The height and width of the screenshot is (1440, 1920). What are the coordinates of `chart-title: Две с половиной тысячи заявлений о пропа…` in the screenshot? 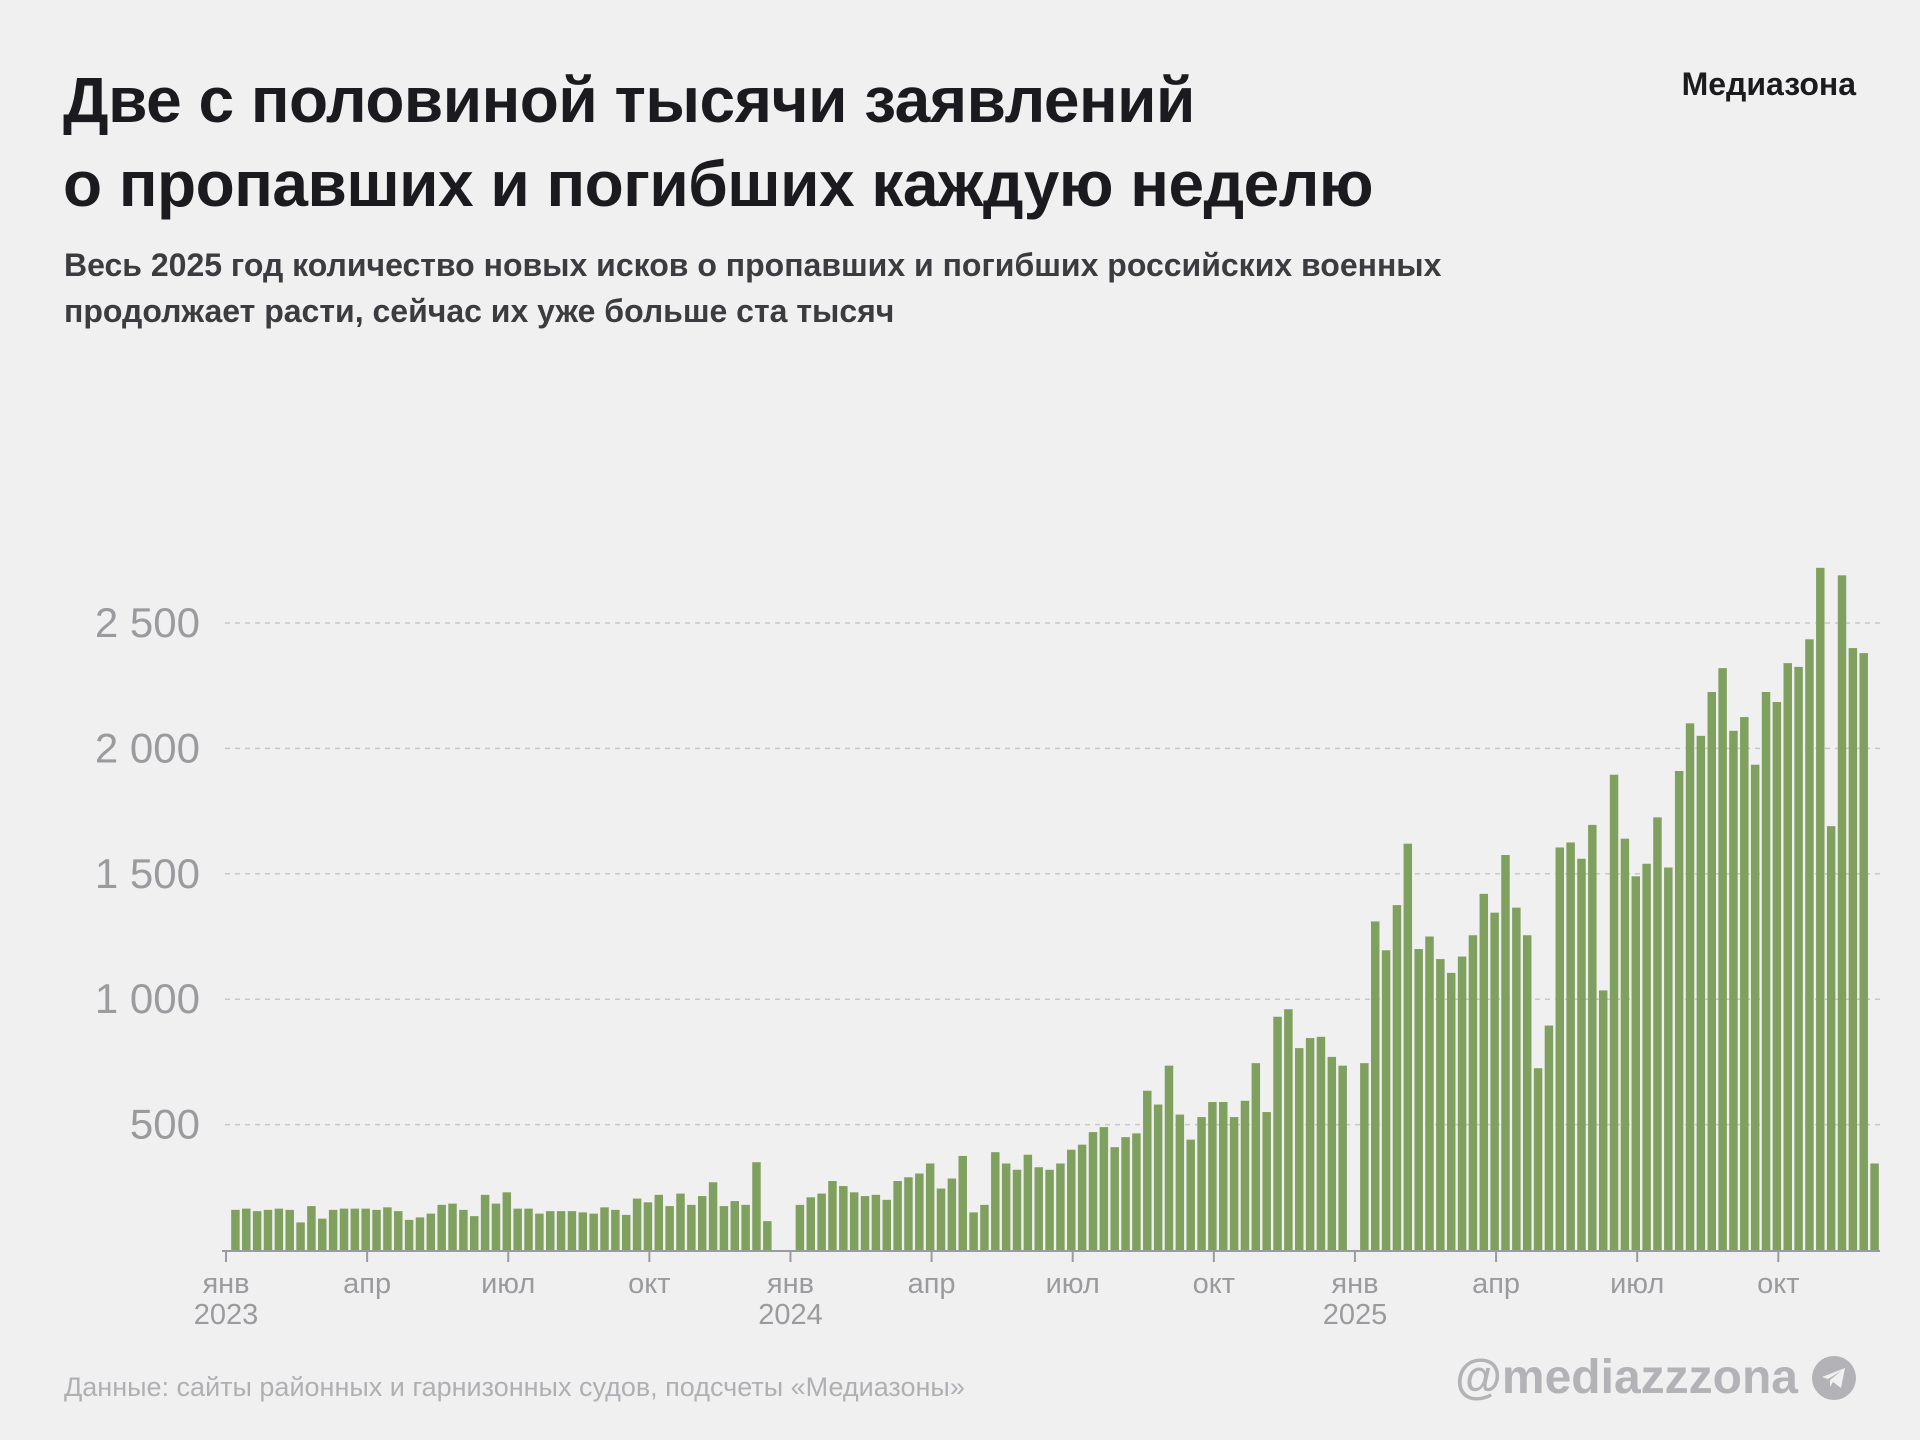 It's located at (813, 142).